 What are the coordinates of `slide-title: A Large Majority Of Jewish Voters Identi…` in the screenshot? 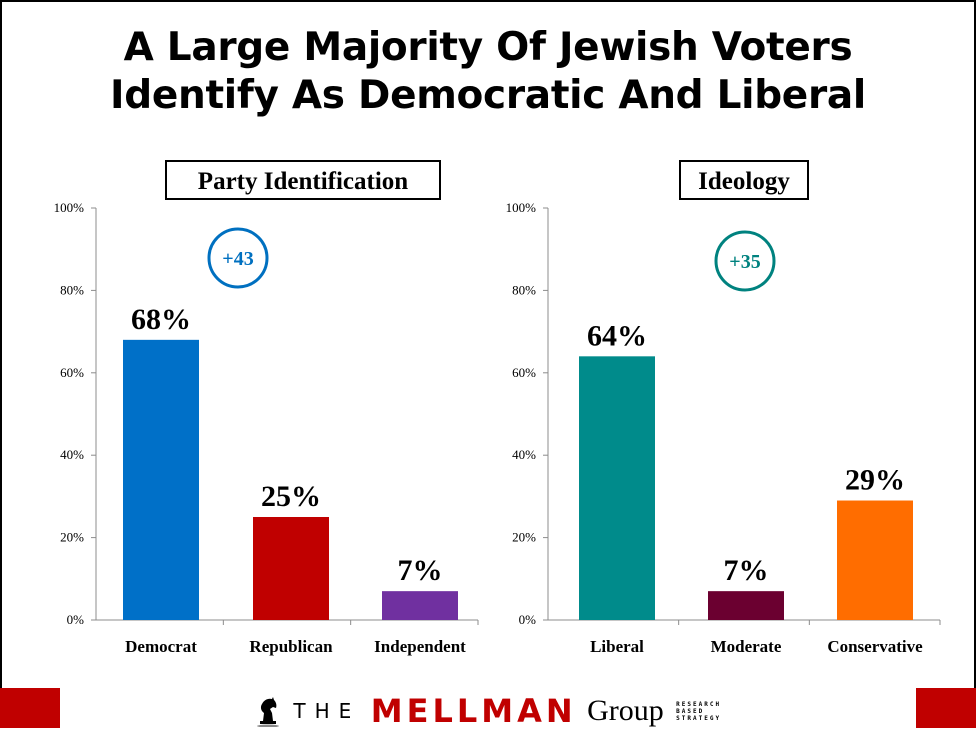 It's located at (488, 72).